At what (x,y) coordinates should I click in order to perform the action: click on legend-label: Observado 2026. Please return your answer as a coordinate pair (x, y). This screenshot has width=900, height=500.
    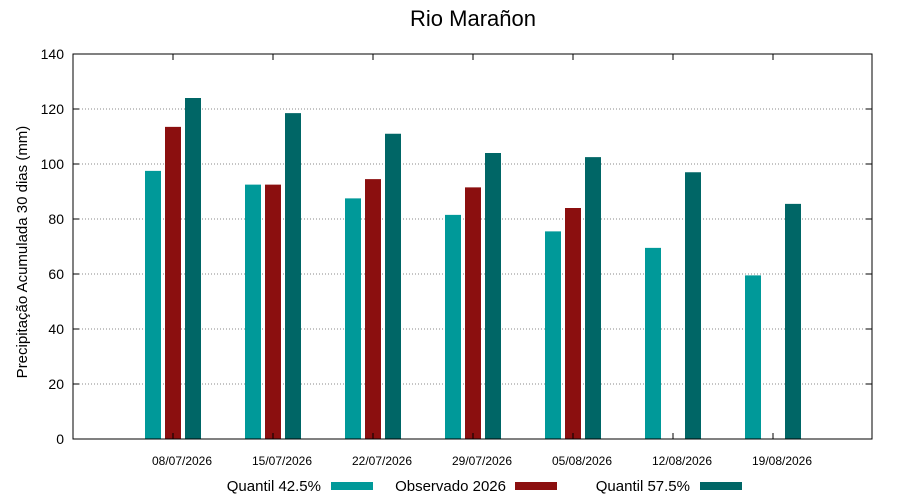
    Looking at the image, I should click on (450, 486).